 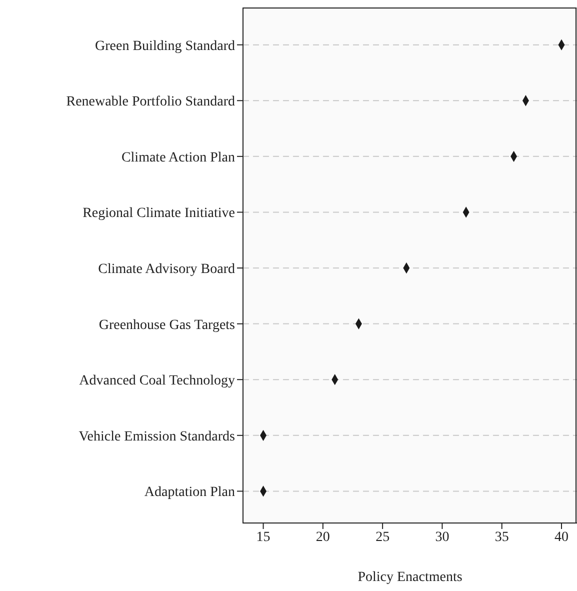 I want to click on y-tick-label: Renewable Portfolio Standard, so click(x=150, y=102).